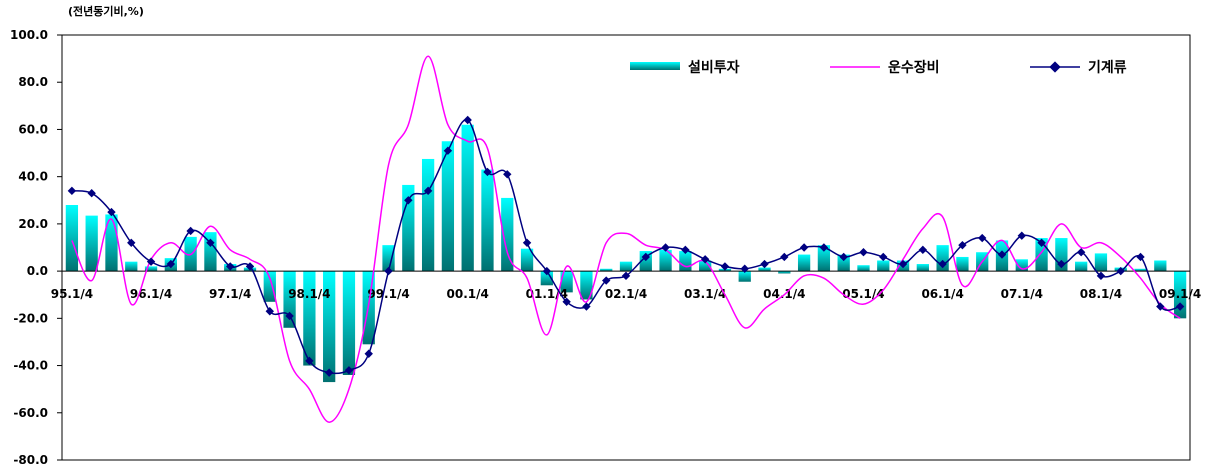 This screenshot has width=1206, height=469. I want to click on point-navy-99.2/4, so click(408, 200).